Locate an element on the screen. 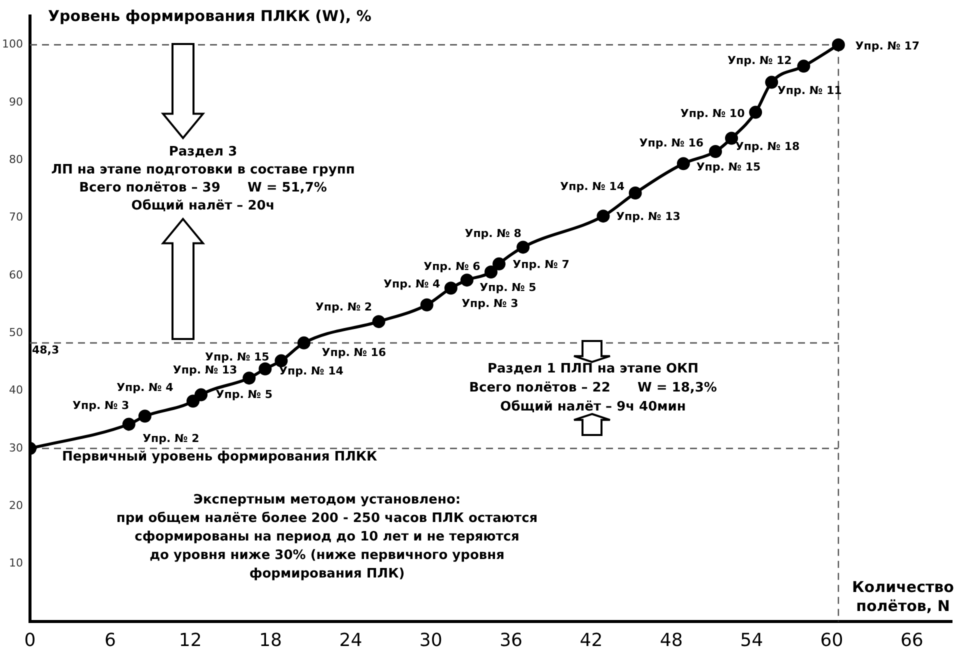 This screenshot has width=960, height=657. y-tick-label: 10 is located at coordinates (15, 563).